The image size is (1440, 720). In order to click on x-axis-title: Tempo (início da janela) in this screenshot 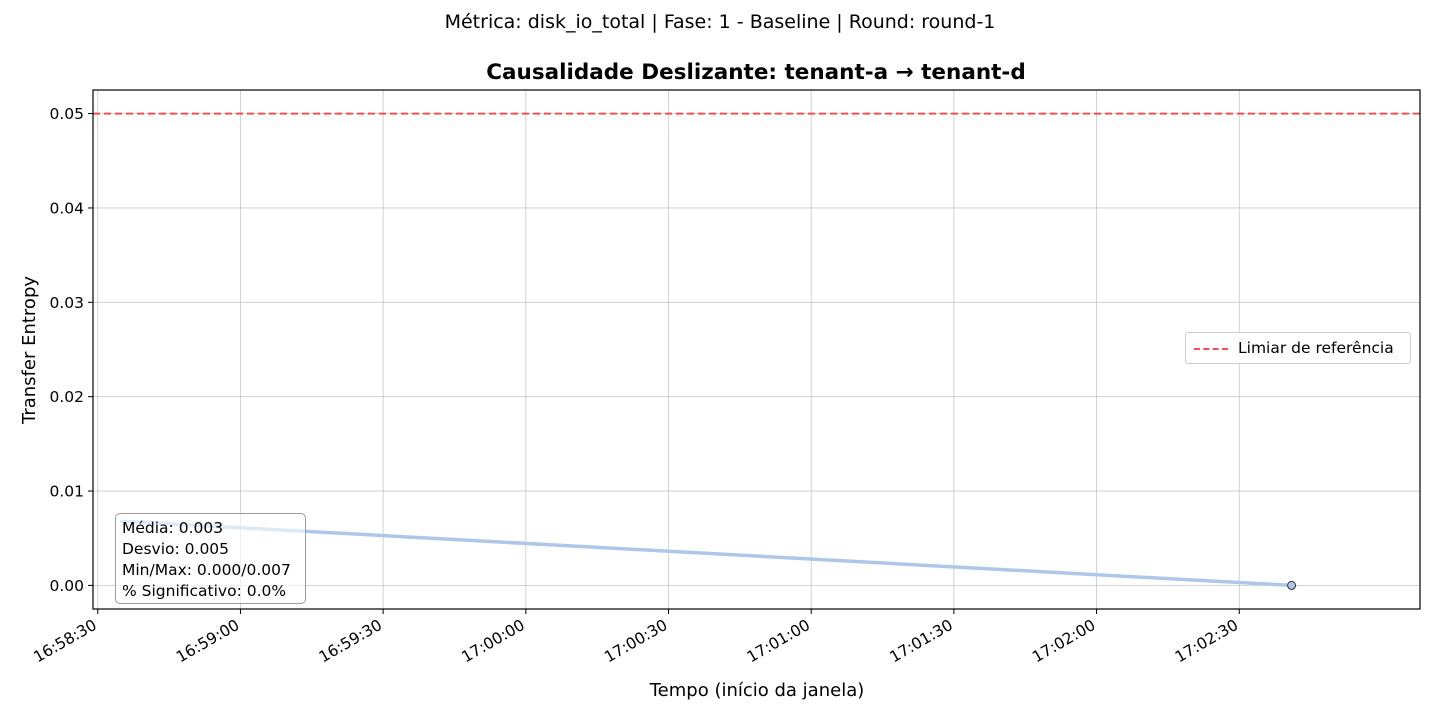, I will do `click(757, 690)`.